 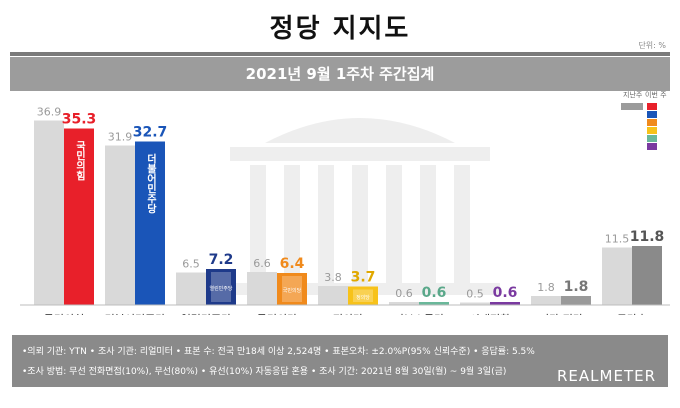 I want to click on category-label: 더불어민주당, so click(x=135, y=314).